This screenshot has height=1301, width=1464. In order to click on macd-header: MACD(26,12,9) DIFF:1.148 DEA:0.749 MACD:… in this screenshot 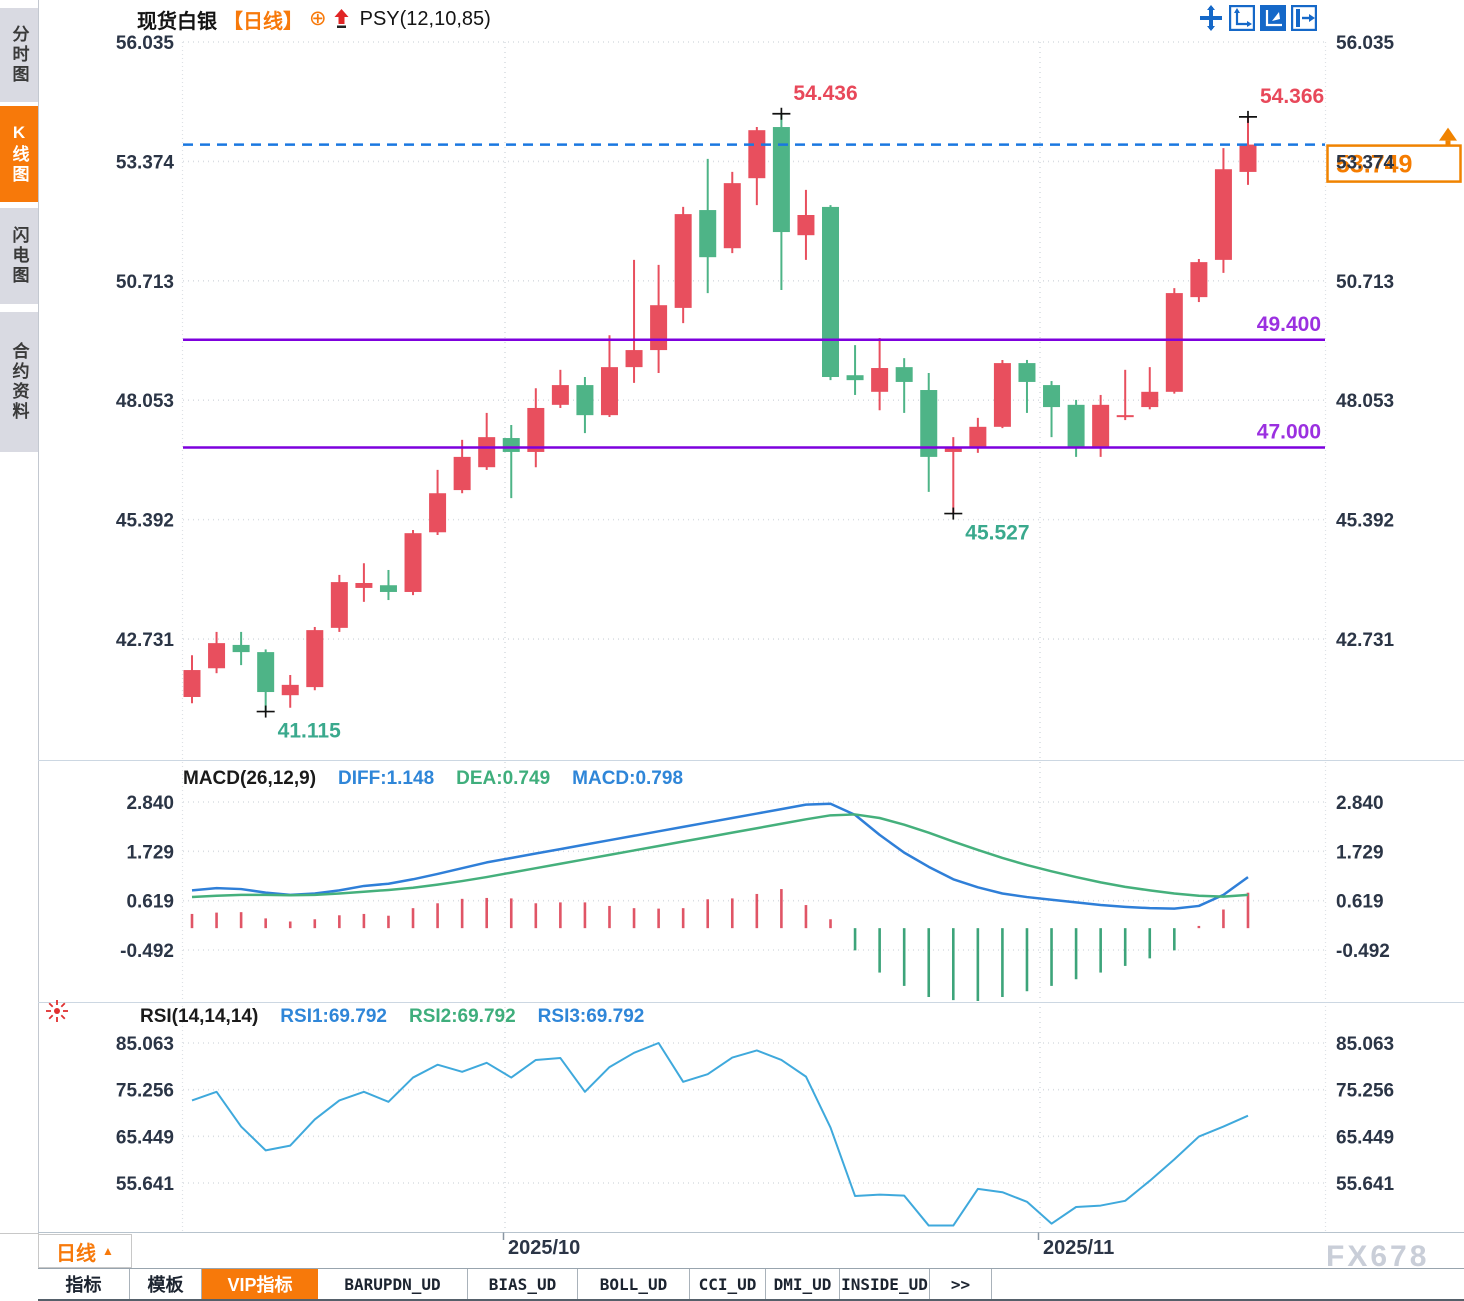, I will do `click(433, 779)`.